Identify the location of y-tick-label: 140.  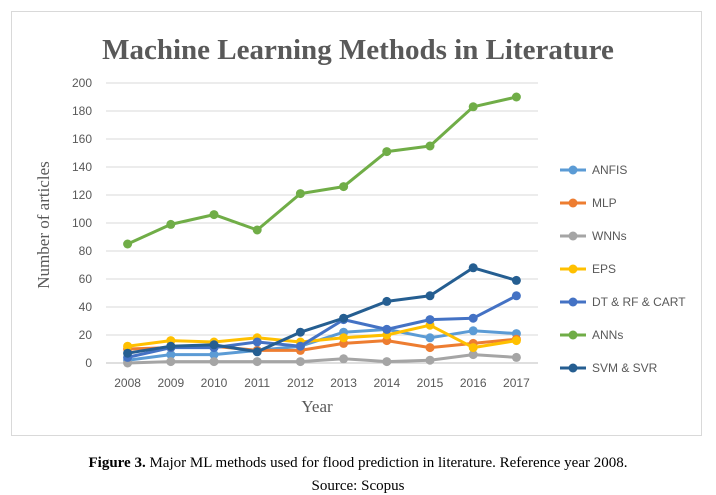
(82, 167).